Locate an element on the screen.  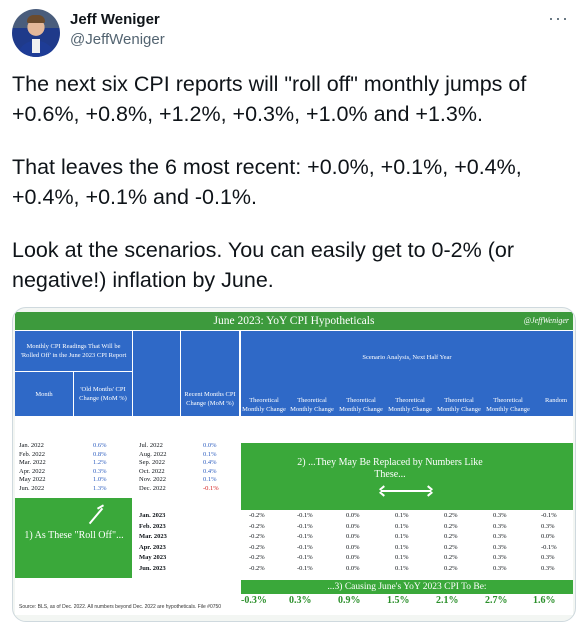
result-value: -0.3% is located at coordinates (254, 600).